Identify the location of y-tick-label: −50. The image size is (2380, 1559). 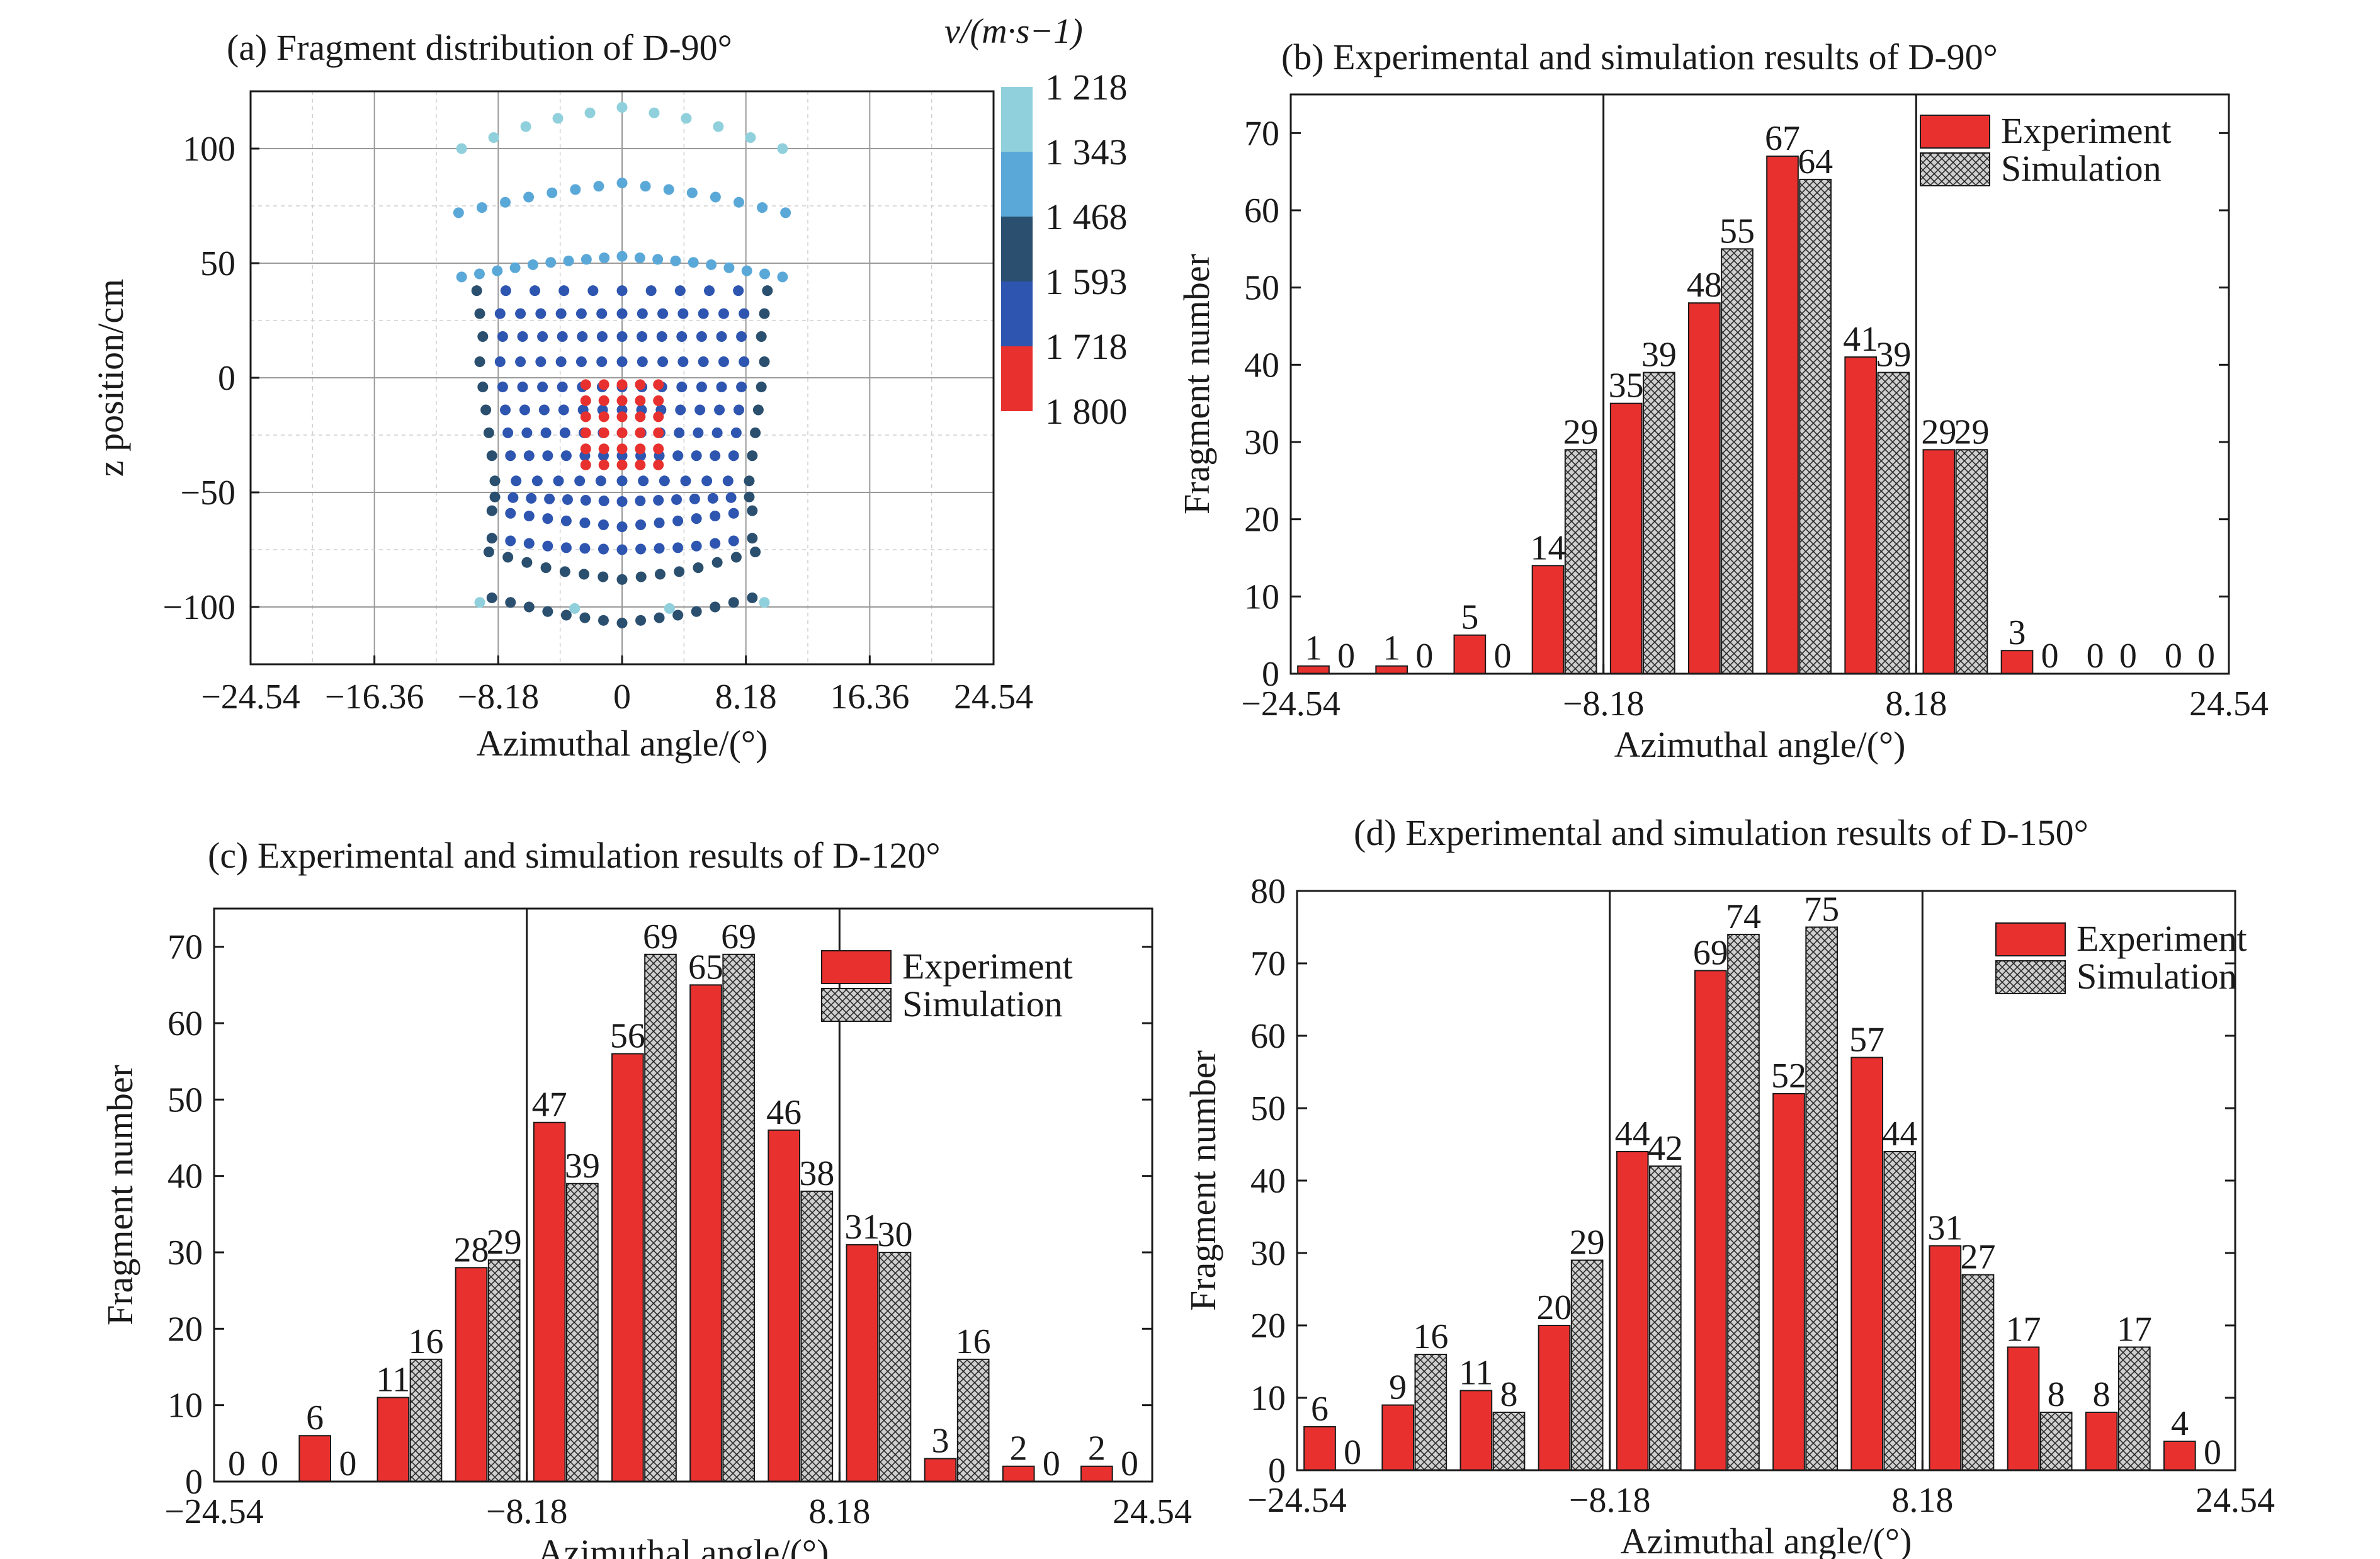
(207, 493).